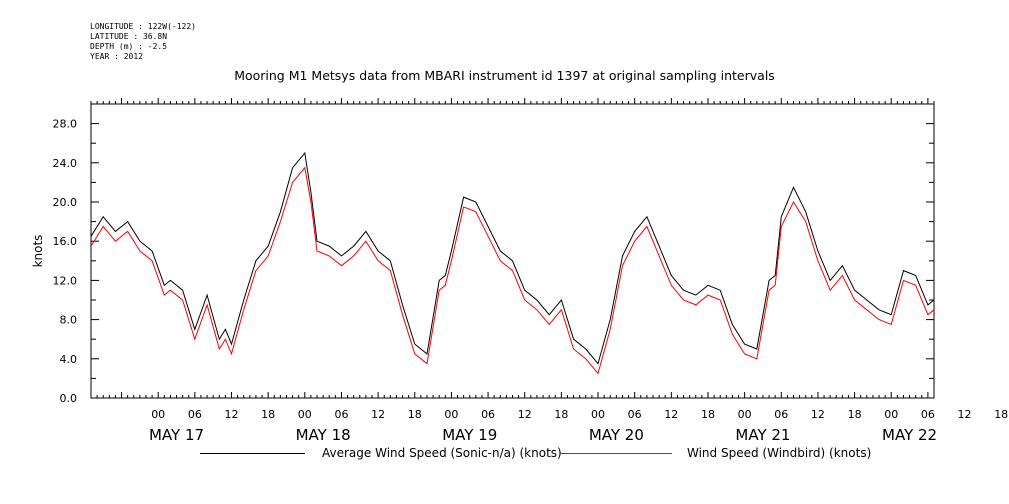  Describe the element at coordinates (38, 251) in the screenshot. I see `y-axis-label: knots` at that location.